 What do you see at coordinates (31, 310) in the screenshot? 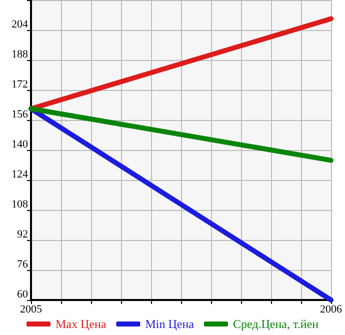
I see `x-tick-label: 2005` at bounding box center [31, 310].